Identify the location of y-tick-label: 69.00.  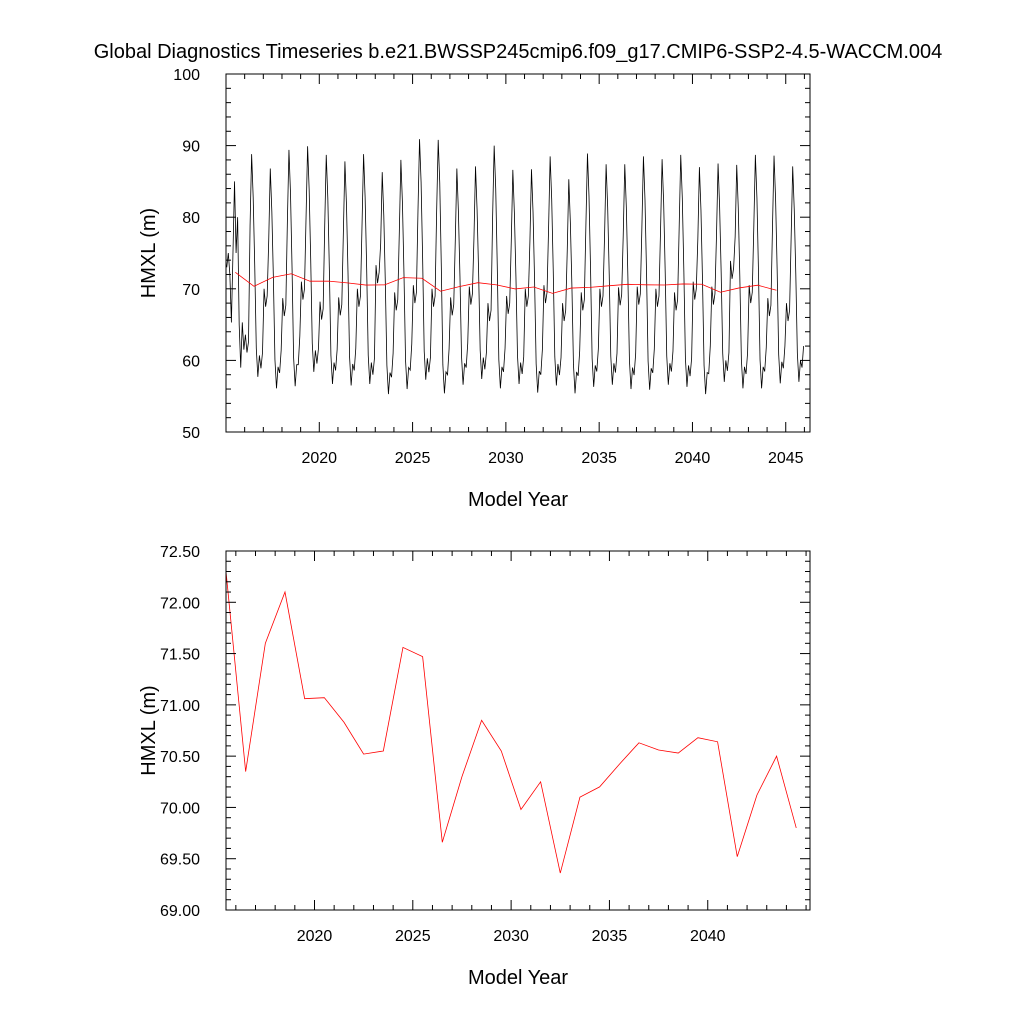
(180, 911).